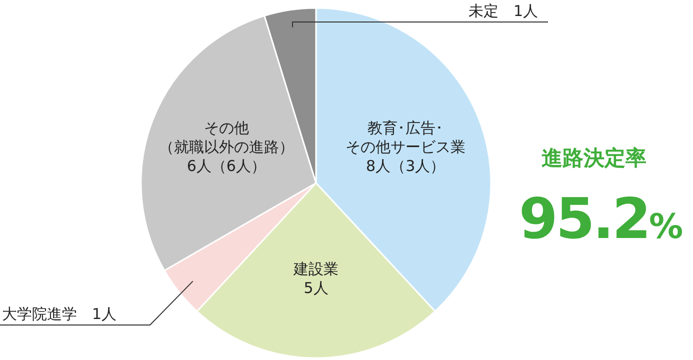 Image resolution: width=693 pixels, height=360 pixels. Describe the element at coordinates (406, 165) in the screenshot. I see `data-label: 8人（3人）` at that location.